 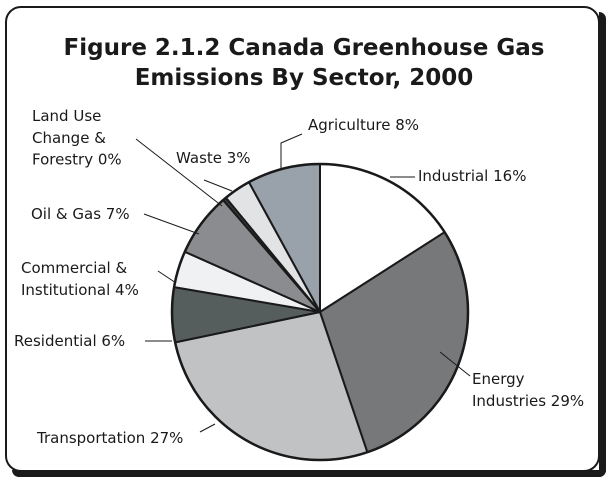 What do you see at coordinates (179, 172) in the screenshot?
I see `leader-line-land-use` at bounding box center [179, 172].